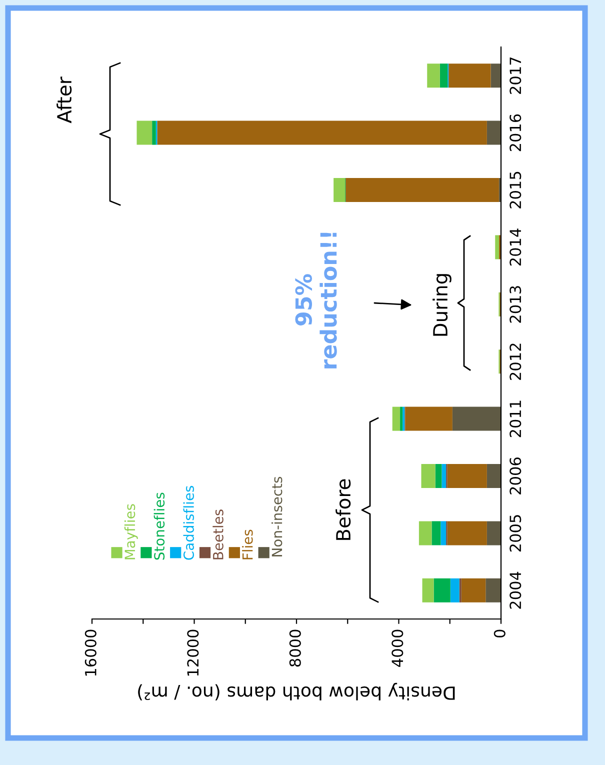 This screenshot has width=605, height=765. What do you see at coordinates (193, 653) in the screenshot?
I see `x-tick-label: 12000` at bounding box center [193, 653].